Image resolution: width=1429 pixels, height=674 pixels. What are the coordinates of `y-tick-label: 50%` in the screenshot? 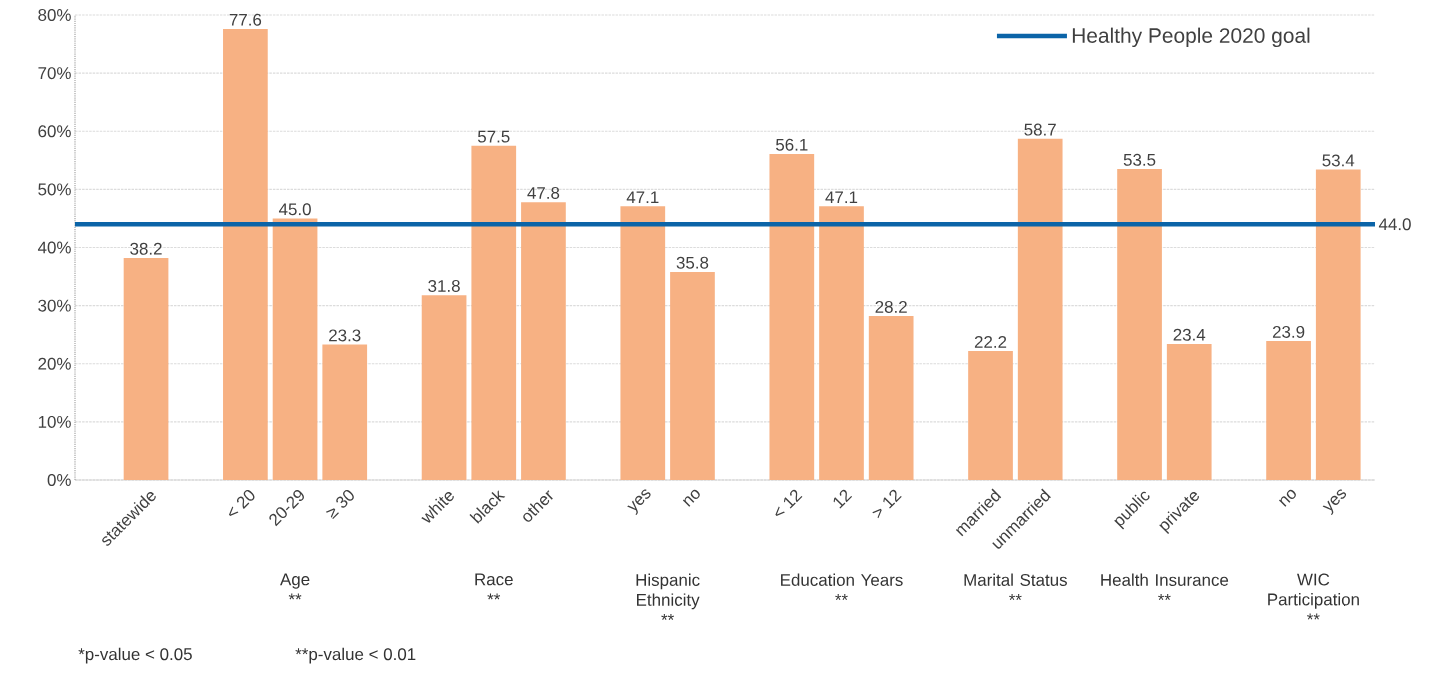 It's located at (54, 189).